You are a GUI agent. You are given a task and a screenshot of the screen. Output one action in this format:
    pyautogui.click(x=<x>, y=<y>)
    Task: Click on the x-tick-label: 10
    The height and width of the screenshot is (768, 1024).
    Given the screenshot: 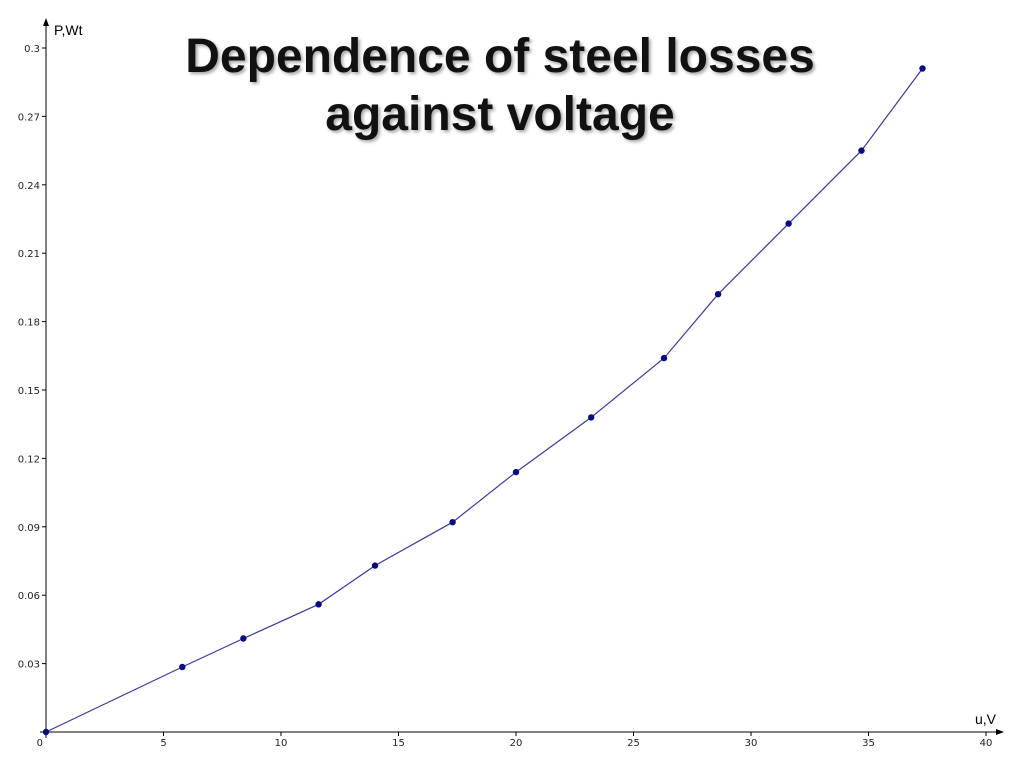 What is the action you would take?
    pyautogui.click(x=281, y=743)
    